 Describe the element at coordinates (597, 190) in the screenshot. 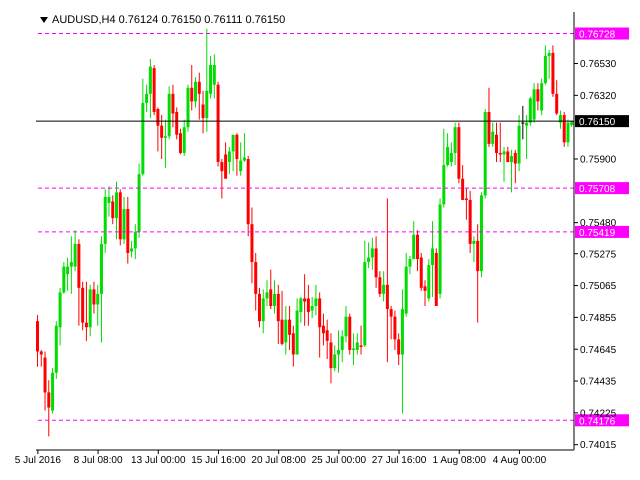

I see `ref-line-label: 0.75708` at that location.